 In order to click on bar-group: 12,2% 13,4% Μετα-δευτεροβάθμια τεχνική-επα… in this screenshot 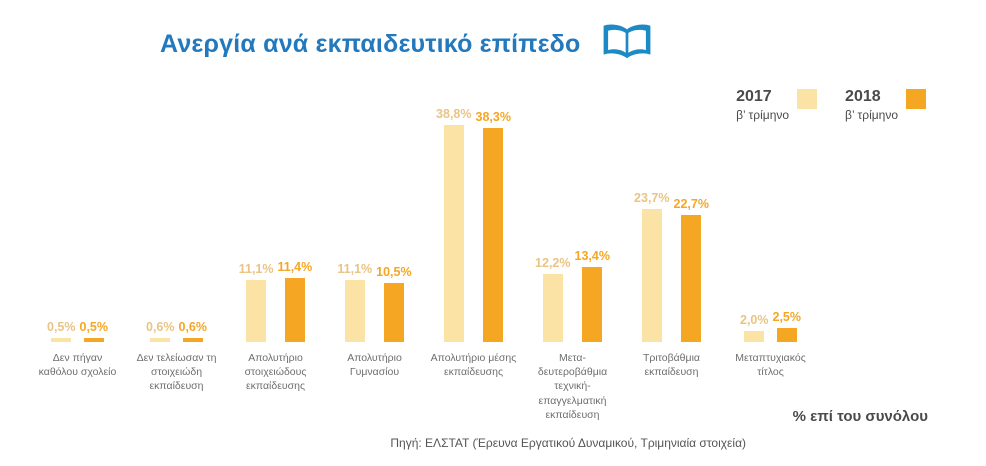, I will do `click(572, 256)`.